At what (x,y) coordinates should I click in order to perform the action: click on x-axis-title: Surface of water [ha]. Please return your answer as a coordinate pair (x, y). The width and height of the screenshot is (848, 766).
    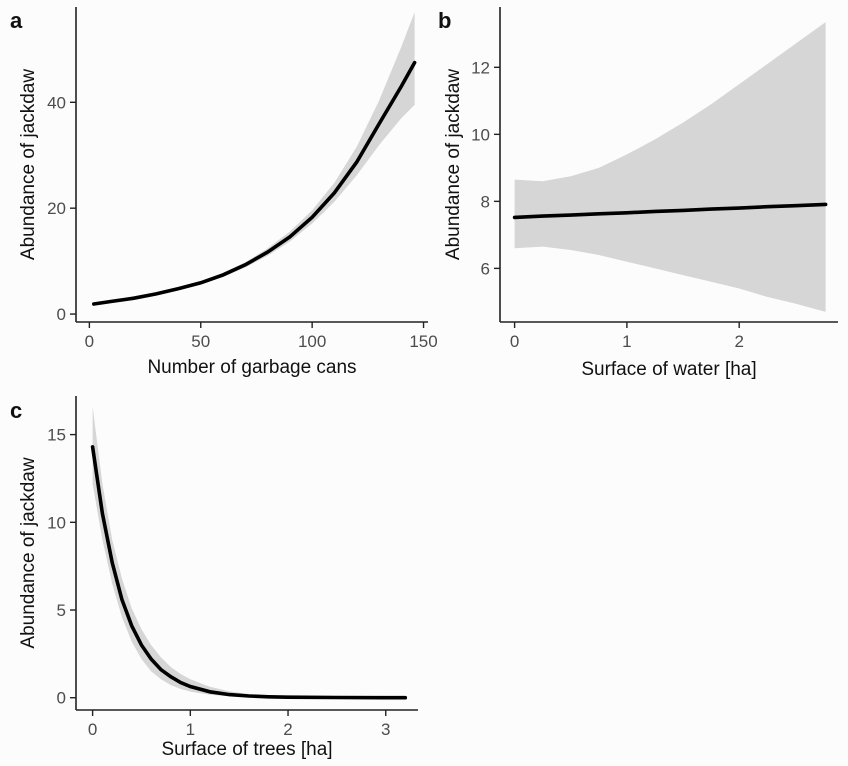
    Looking at the image, I should click on (668, 369).